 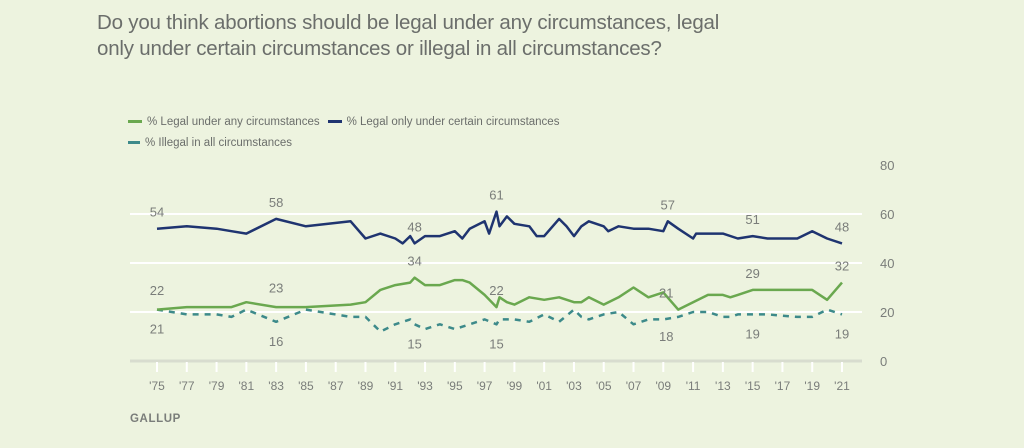 I want to click on data-label: 23, so click(x=276, y=288).